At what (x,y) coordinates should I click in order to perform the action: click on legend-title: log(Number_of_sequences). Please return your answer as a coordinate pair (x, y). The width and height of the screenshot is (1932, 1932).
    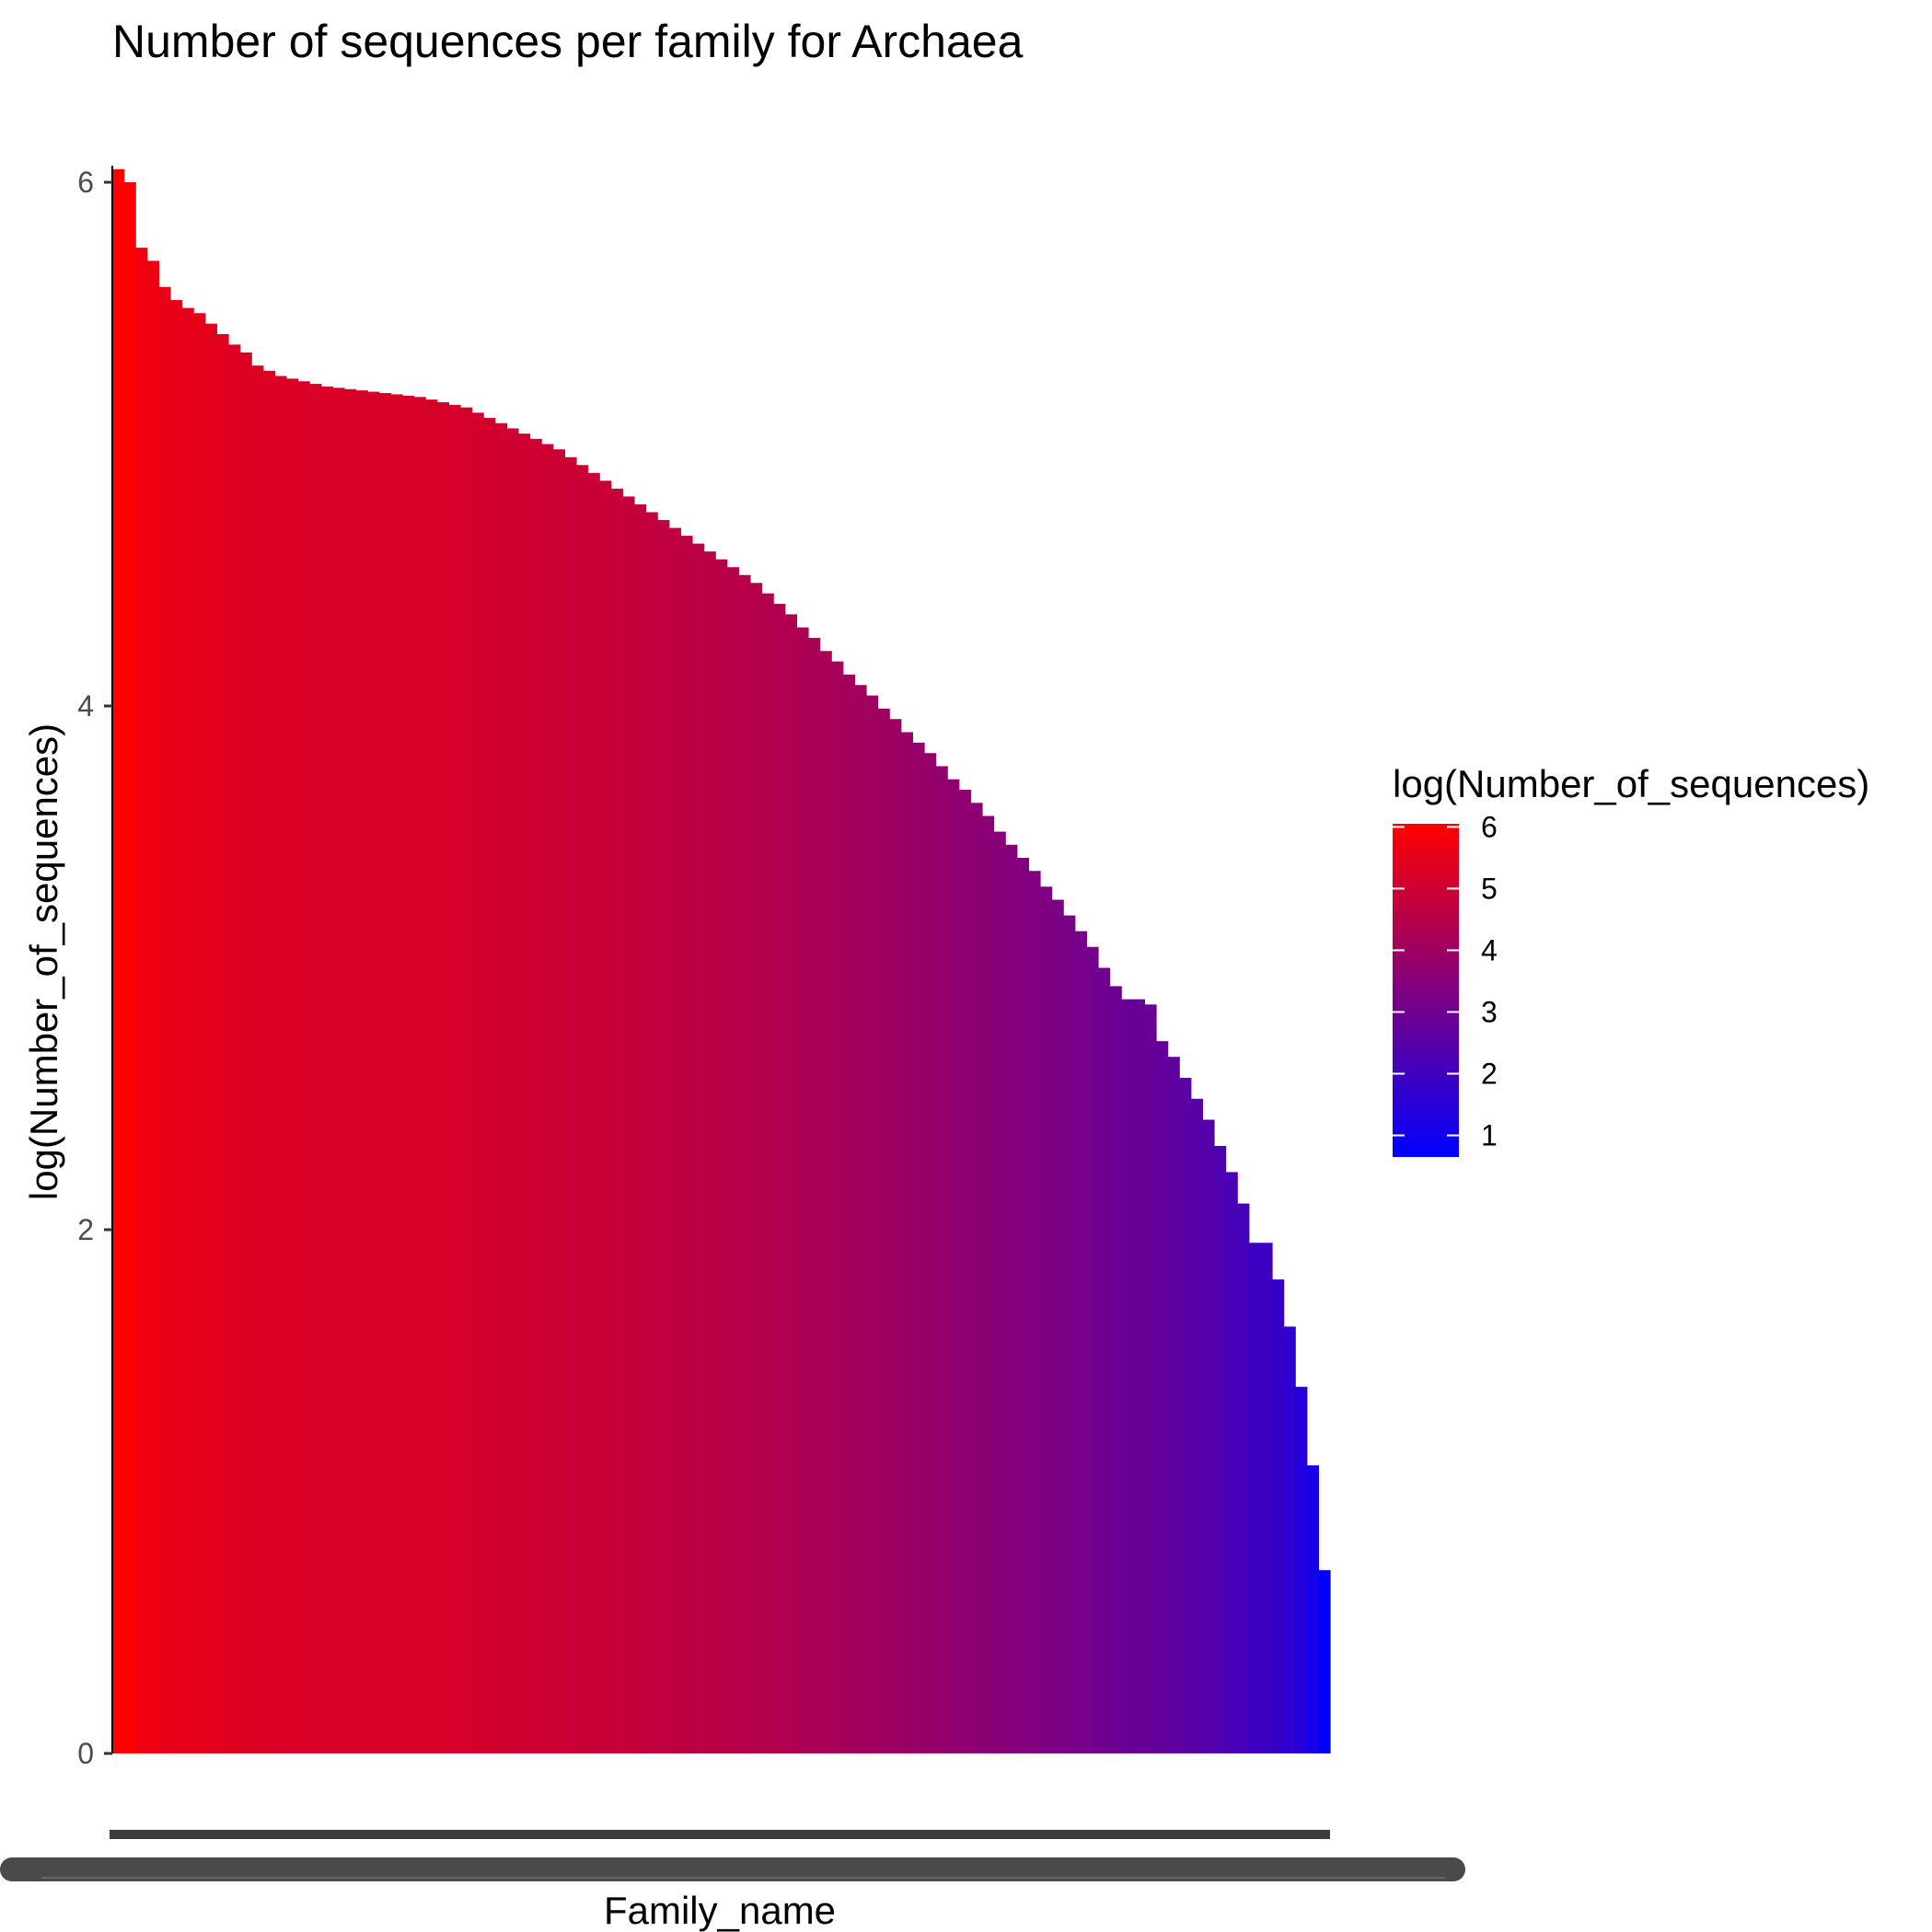
    Looking at the image, I should click on (1631, 784).